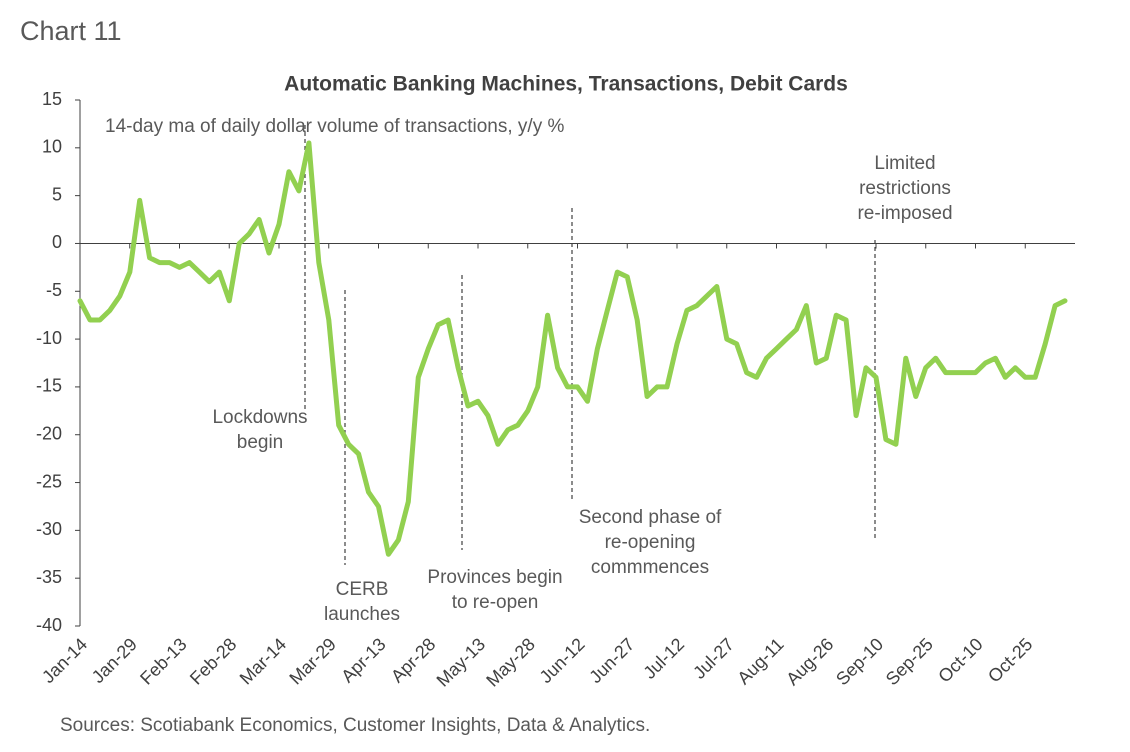 This screenshot has width=1130, height=752. What do you see at coordinates (510, 662) in the screenshot?
I see `x-tick-label: May-28` at bounding box center [510, 662].